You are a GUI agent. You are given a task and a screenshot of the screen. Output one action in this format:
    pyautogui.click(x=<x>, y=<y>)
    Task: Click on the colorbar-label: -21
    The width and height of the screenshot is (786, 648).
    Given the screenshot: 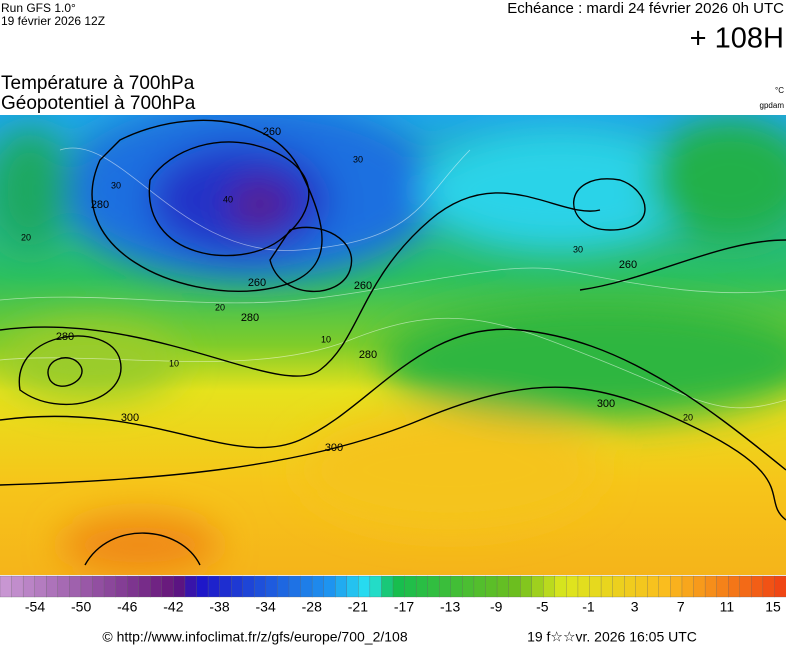 What is the action you would take?
    pyautogui.click(x=358, y=607)
    